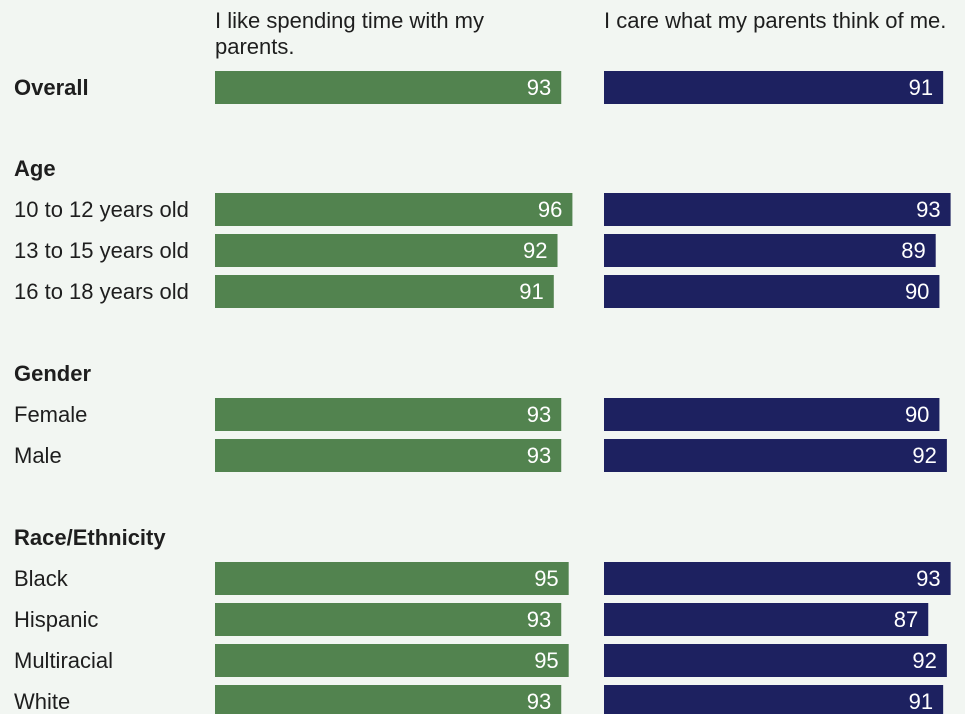 Image resolution: width=965 pixels, height=714 pixels. I want to click on group-heading-gender: Gender, so click(52, 373).